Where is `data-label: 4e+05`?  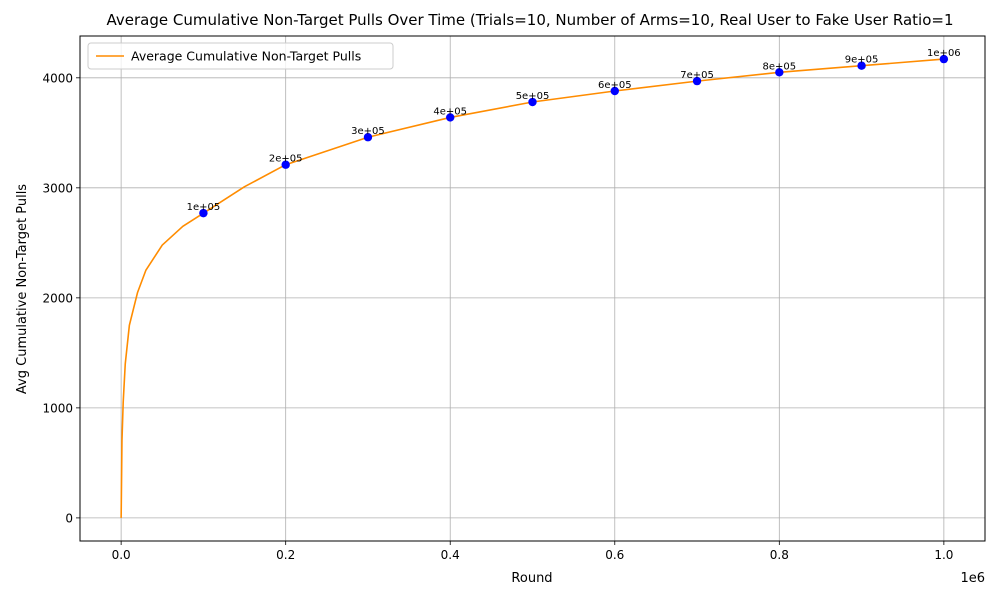
data-label: 4e+05 is located at coordinates (450, 111).